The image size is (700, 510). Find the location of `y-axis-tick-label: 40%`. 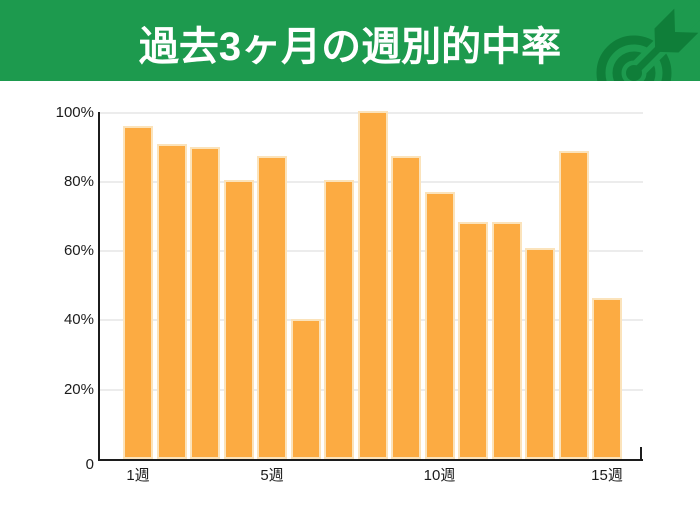

y-axis-tick-label: 40% is located at coordinates (78, 320).